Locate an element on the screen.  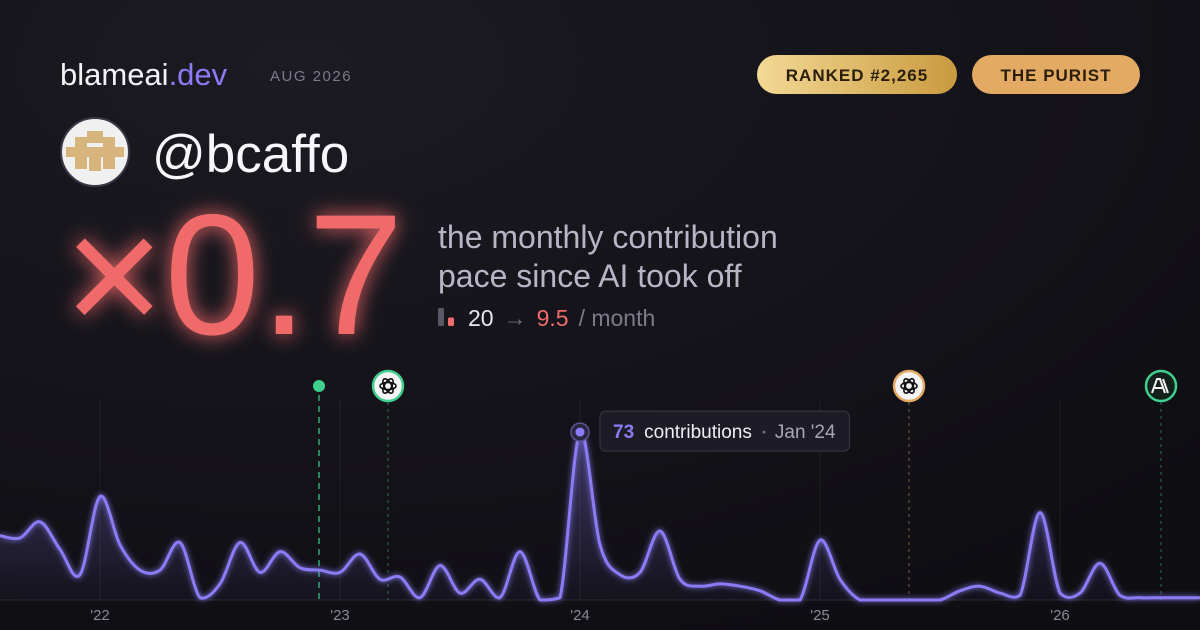
brand: blameai.dev is located at coordinates (144, 74).